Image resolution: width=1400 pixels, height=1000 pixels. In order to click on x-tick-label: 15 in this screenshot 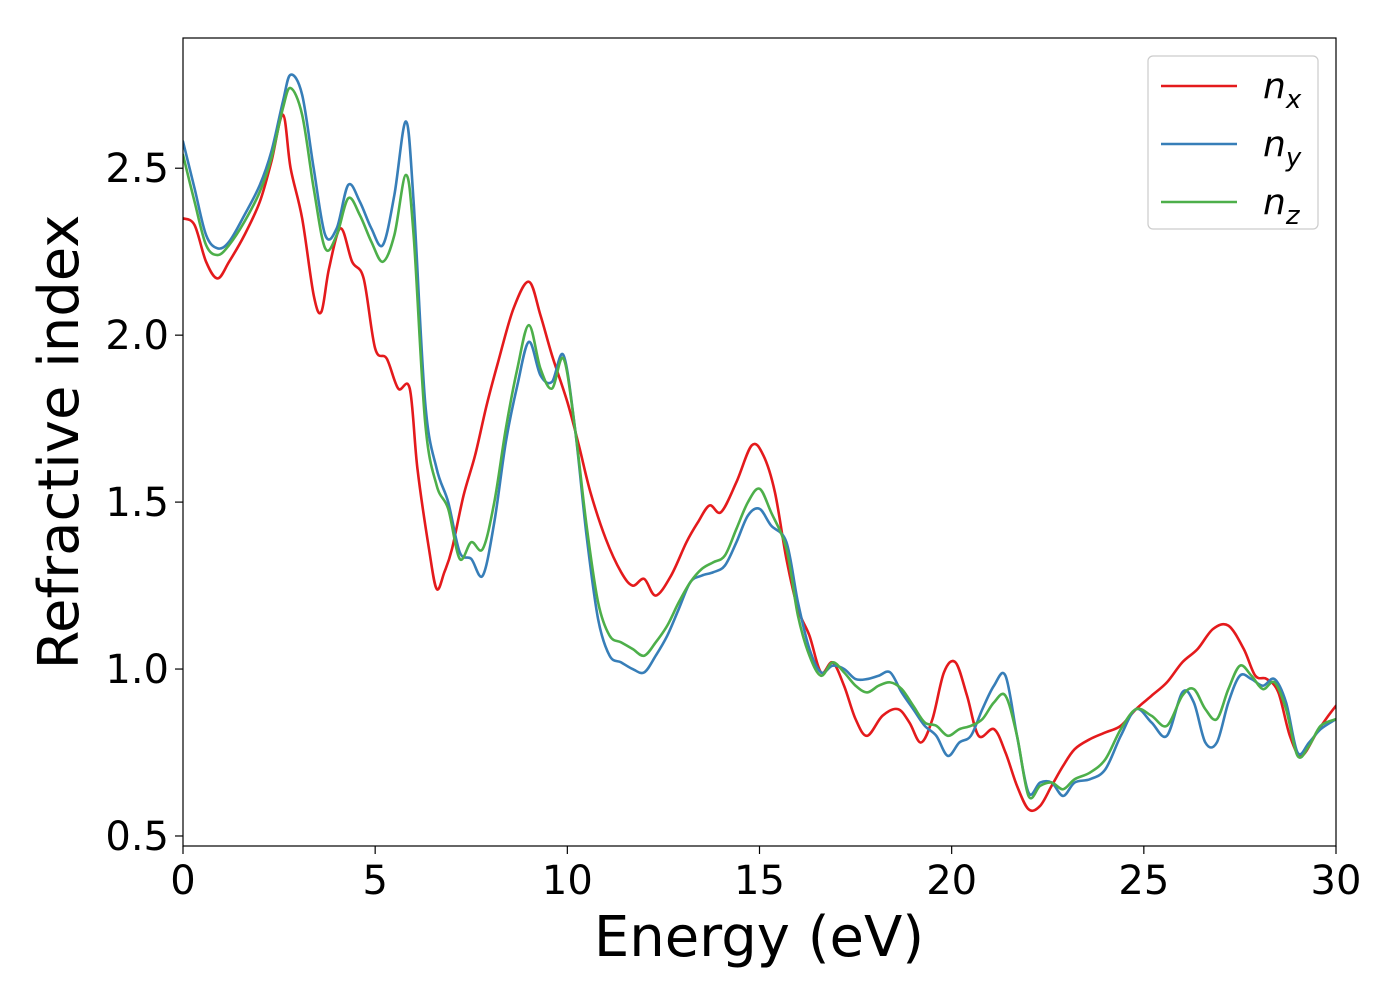, I will do `click(759, 881)`.